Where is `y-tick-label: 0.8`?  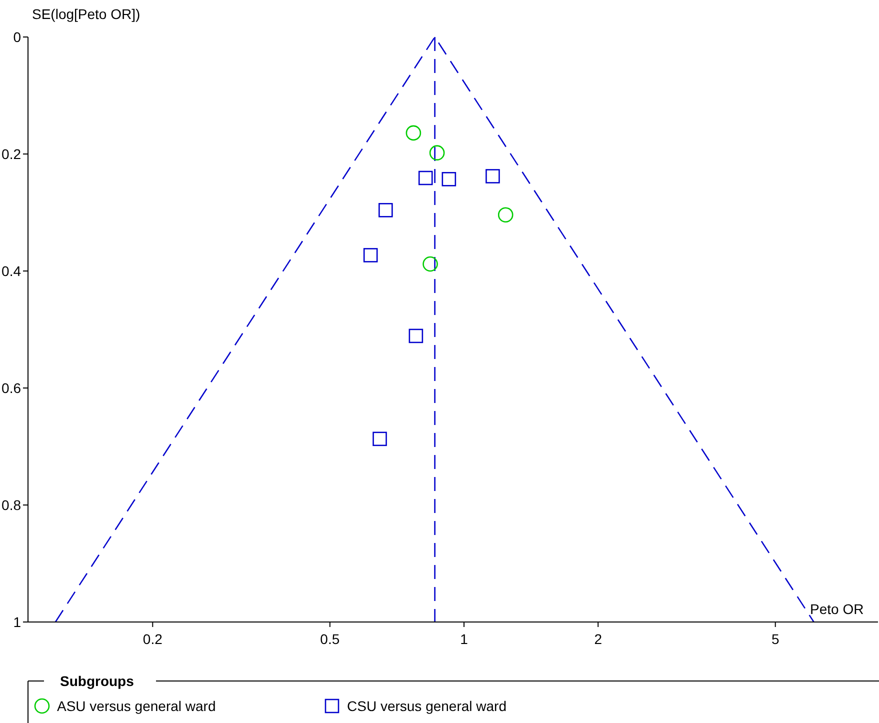 y-tick-label: 0.8 is located at coordinates (12, 504).